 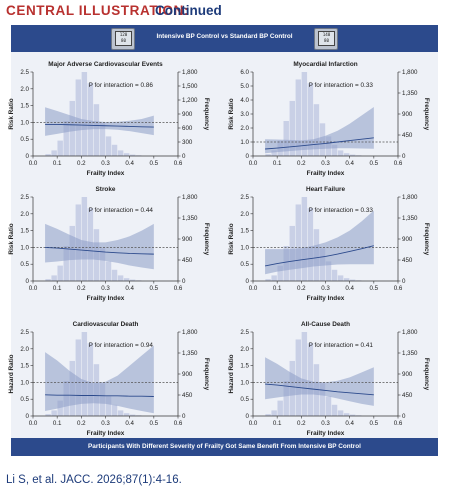 What do you see at coordinates (121, 210) in the screenshot?
I see `interaction-p-value: P for interaction = 0.44` at bounding box center [121, 210].